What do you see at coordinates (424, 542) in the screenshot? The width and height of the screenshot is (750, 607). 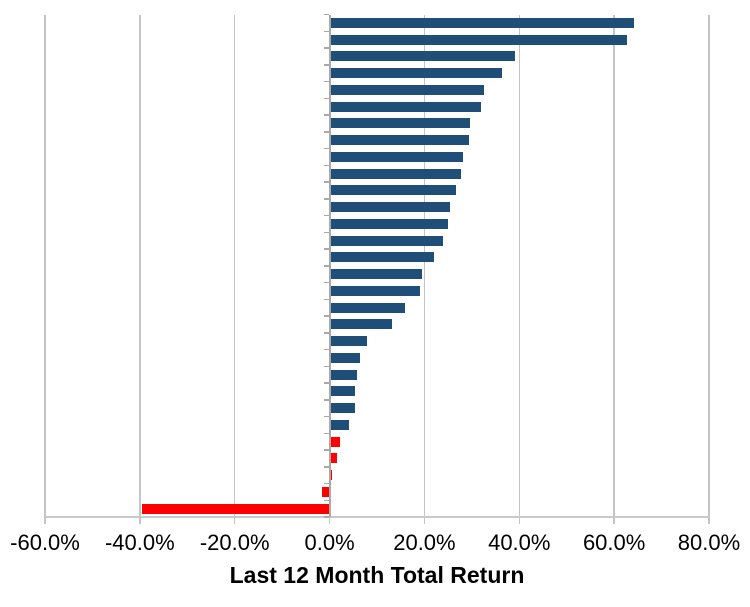 I see `x-tick-label: 20.0%` at bounding box center [424, 542].